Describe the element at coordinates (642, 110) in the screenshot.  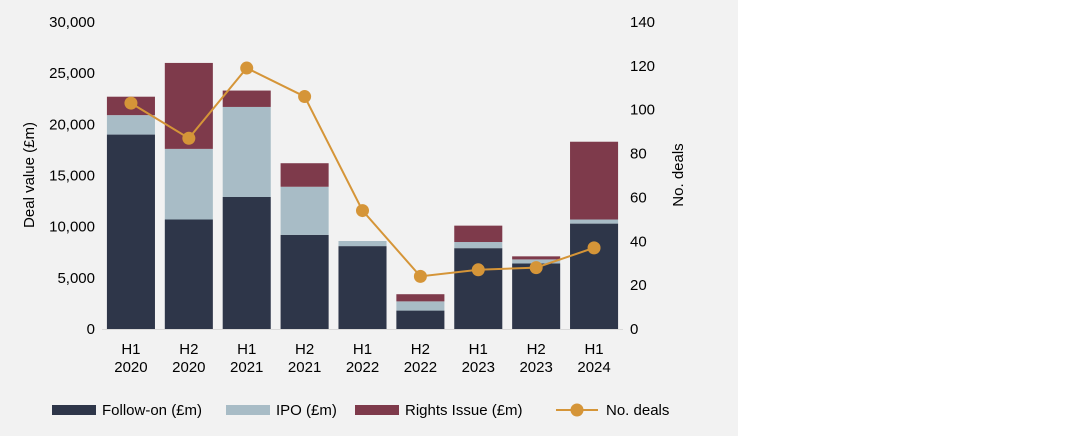
I see `y2-tick-label: 100` at that location.